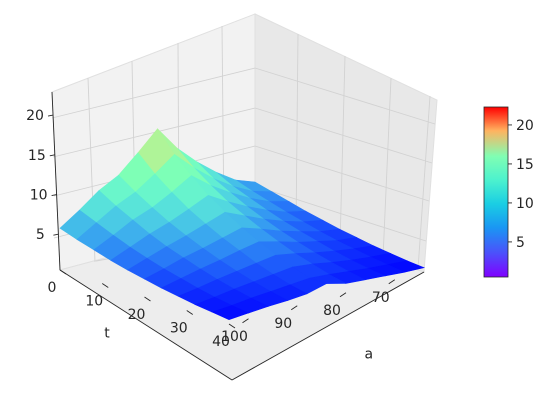 The width and height of the screenshot is (550, 419). Describe the element at coordinates (37, 156) in the screenshot. I see `z-tick-label: 15` at that location.